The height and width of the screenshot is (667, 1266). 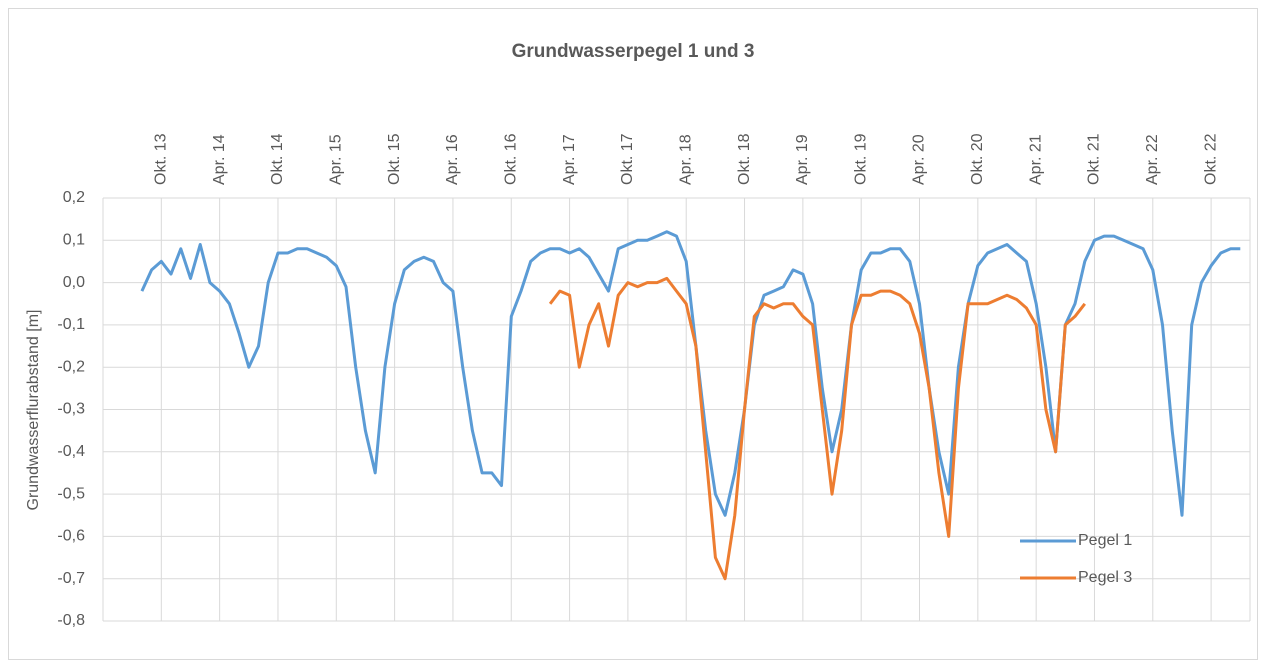 I want to click on x-tick-label: Apr. 21, so click(x=1035, y=159).